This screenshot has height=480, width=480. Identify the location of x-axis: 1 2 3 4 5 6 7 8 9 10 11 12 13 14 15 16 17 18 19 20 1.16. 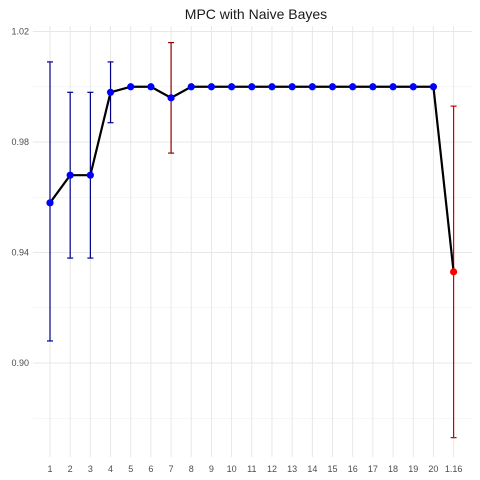
(254, 469).